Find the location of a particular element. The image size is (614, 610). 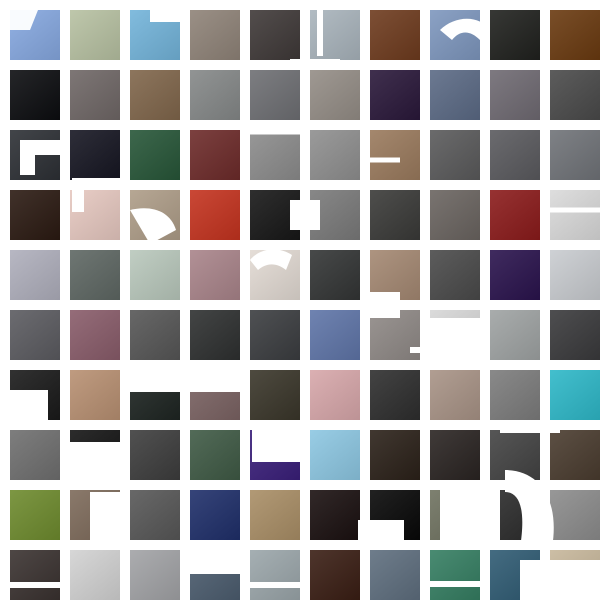

tile-r2-c4 is located at coordinates (215, 95).